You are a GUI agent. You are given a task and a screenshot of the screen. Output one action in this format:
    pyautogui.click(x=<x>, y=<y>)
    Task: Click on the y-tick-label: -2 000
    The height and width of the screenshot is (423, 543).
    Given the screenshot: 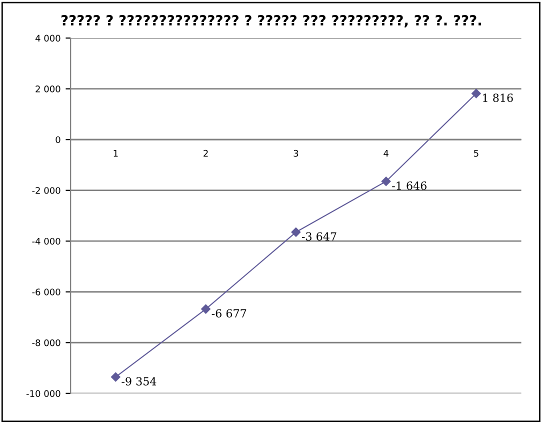 What is the action you would take?
    pyautogui.click(x=46, y=190)
    